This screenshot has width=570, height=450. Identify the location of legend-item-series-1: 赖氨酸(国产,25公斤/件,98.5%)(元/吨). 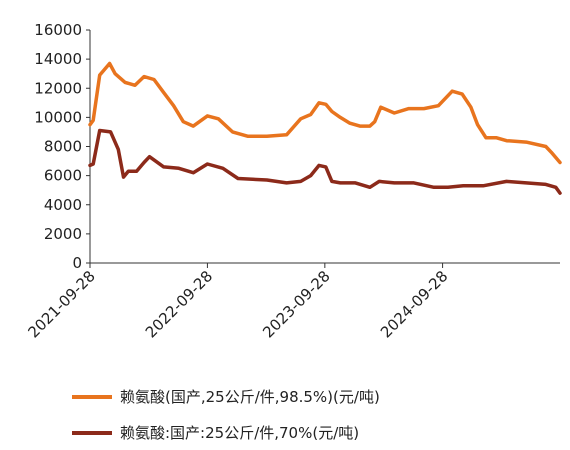
(226, 396).